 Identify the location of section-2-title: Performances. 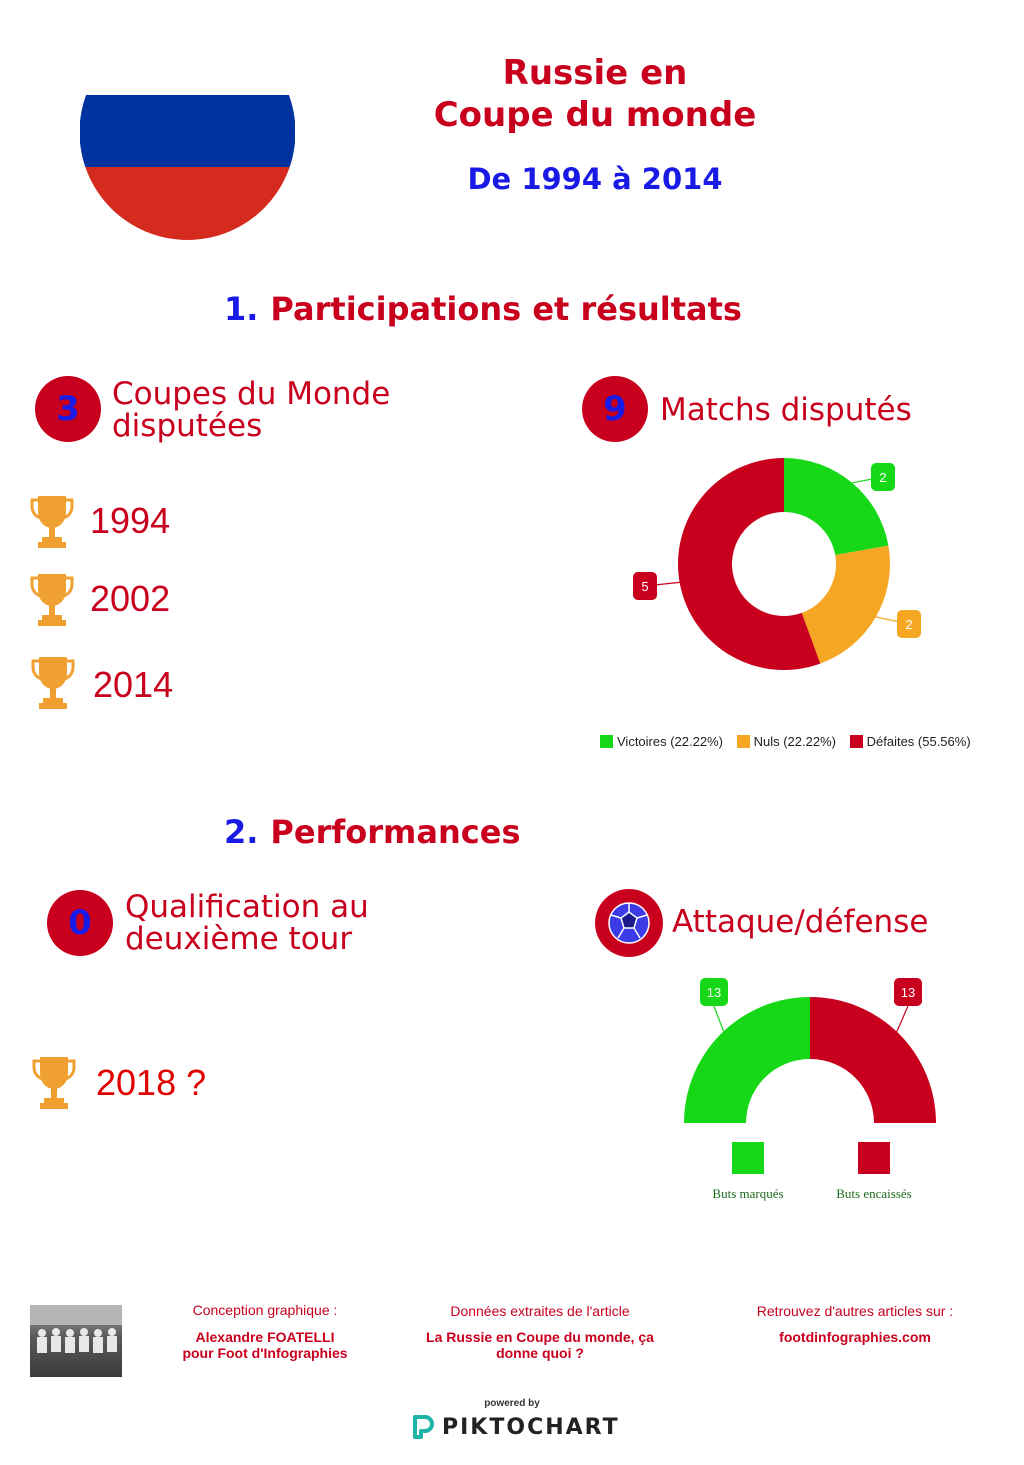
(395, 832).